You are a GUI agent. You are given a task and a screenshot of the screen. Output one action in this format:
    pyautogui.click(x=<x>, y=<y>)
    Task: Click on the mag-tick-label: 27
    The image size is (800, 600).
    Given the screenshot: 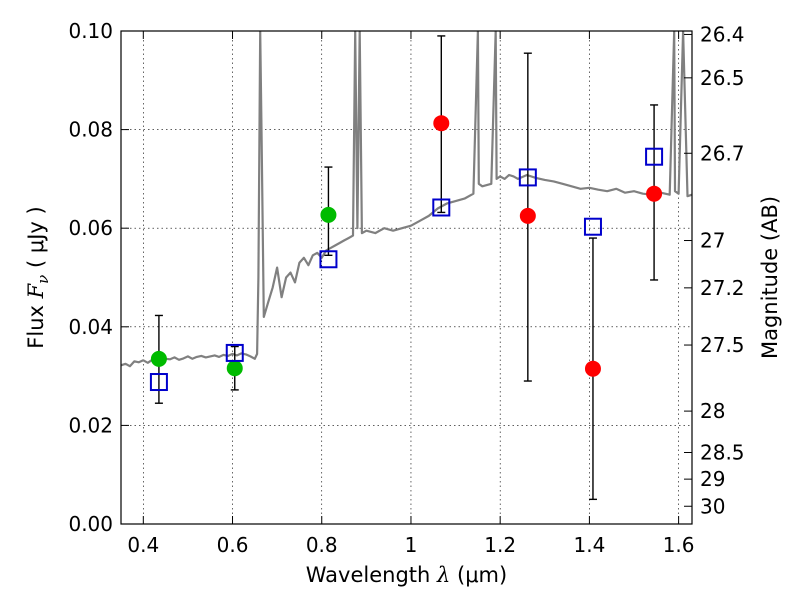 What is the action you would take?
    pyautogui.click(x=712, y=241)
    